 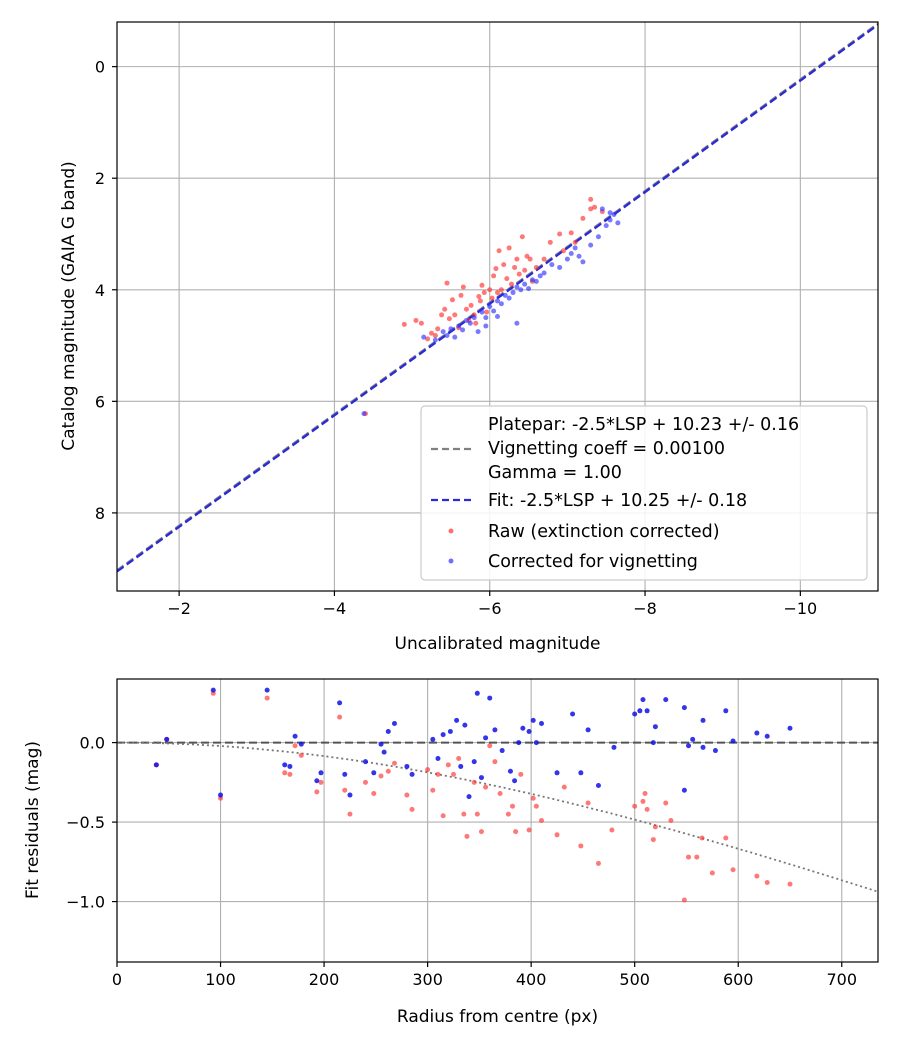 What do you see at coordinates (85, 902) in the screenshot?
I see `residuals-y-tick-label: −1.0` at bounding box center [85, 902].